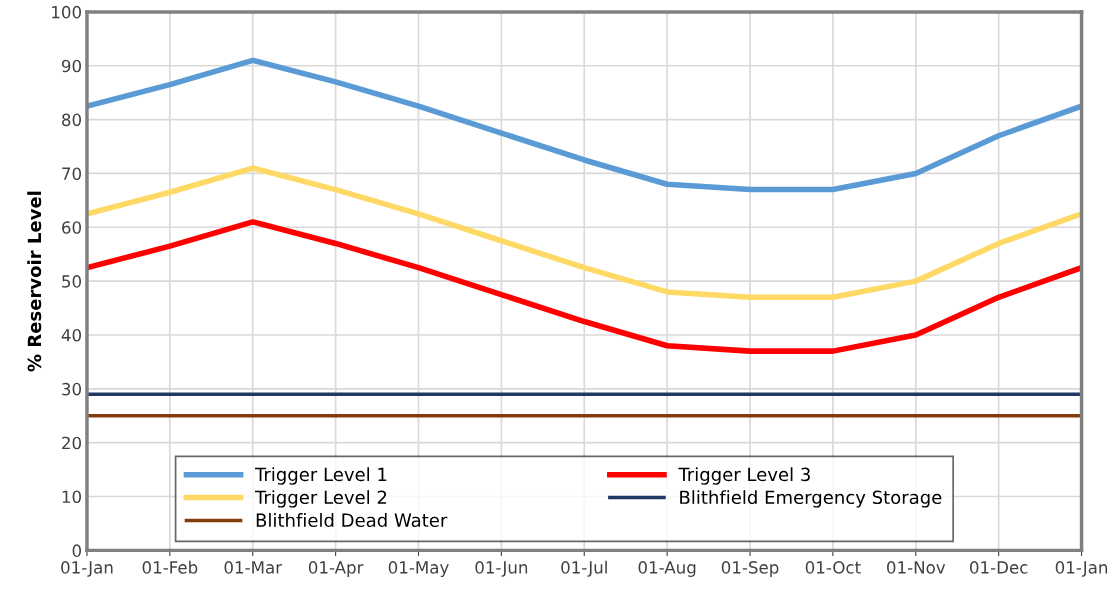  Describe the element at coordinates (744, 476) in the screenshot. I see `legend-label: Trigger Level 3` at that location.